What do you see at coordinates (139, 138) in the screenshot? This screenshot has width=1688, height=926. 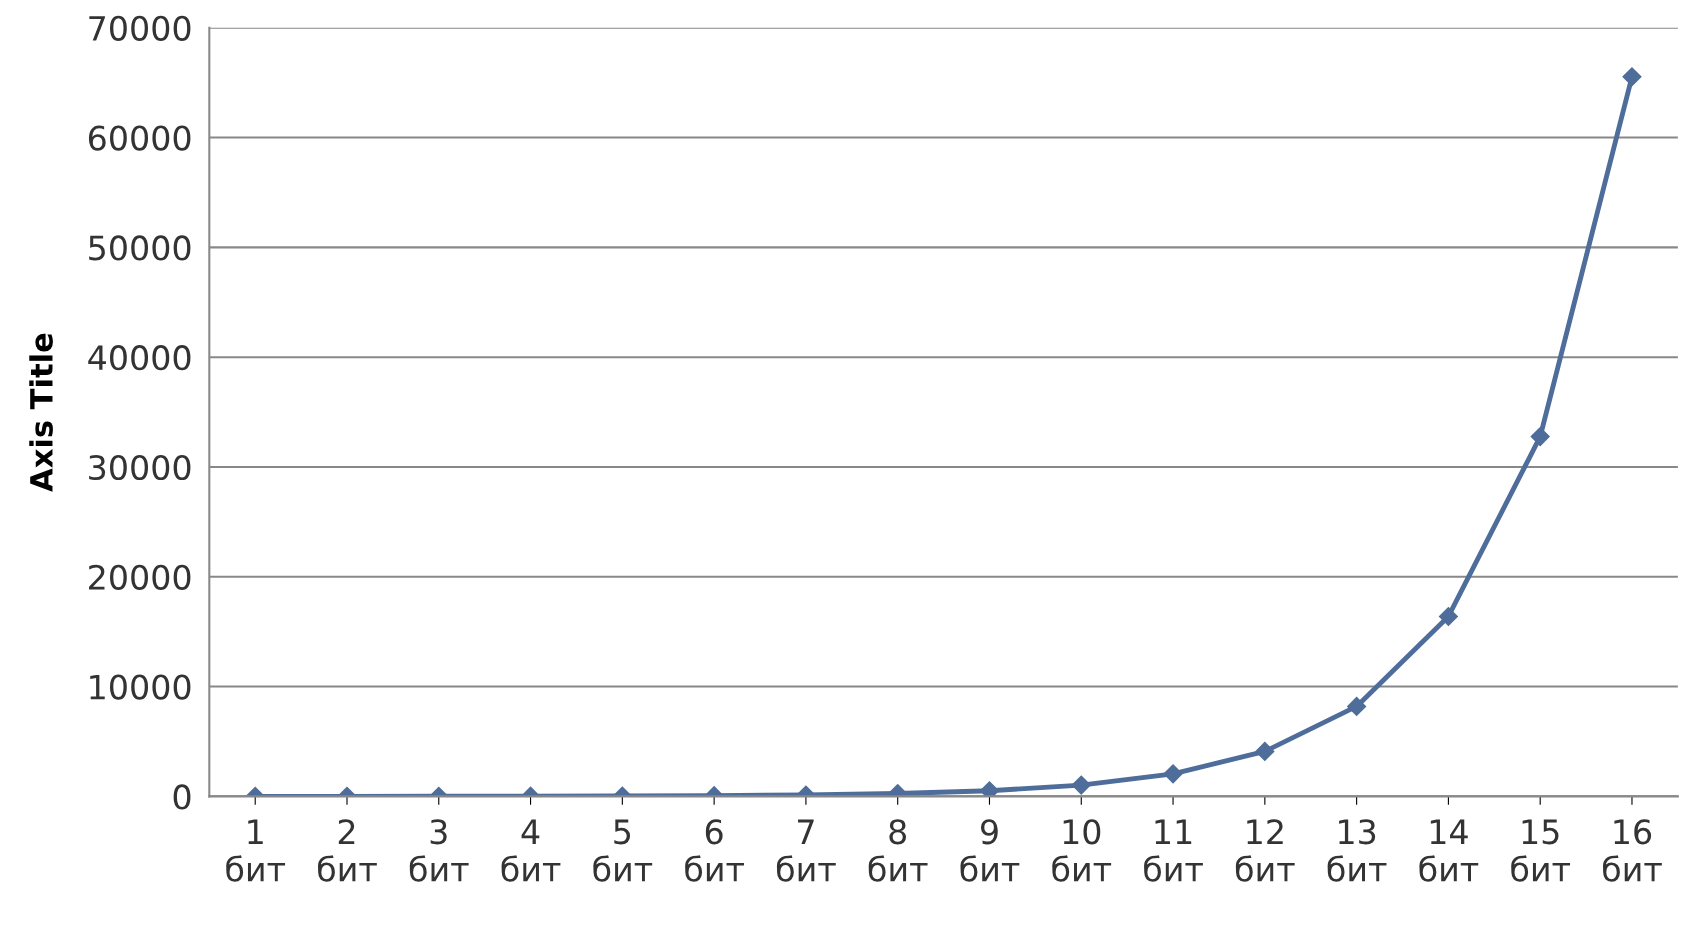 I see `y-tick-label: 60000` at bounding box center [139, 138].